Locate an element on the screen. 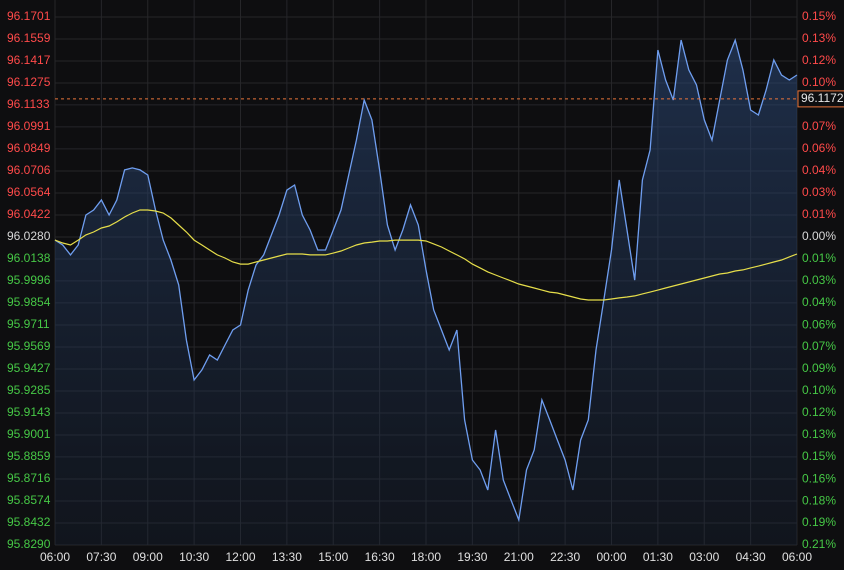  y-tick-label: 95.8859 is located at coordinates (29, 456).